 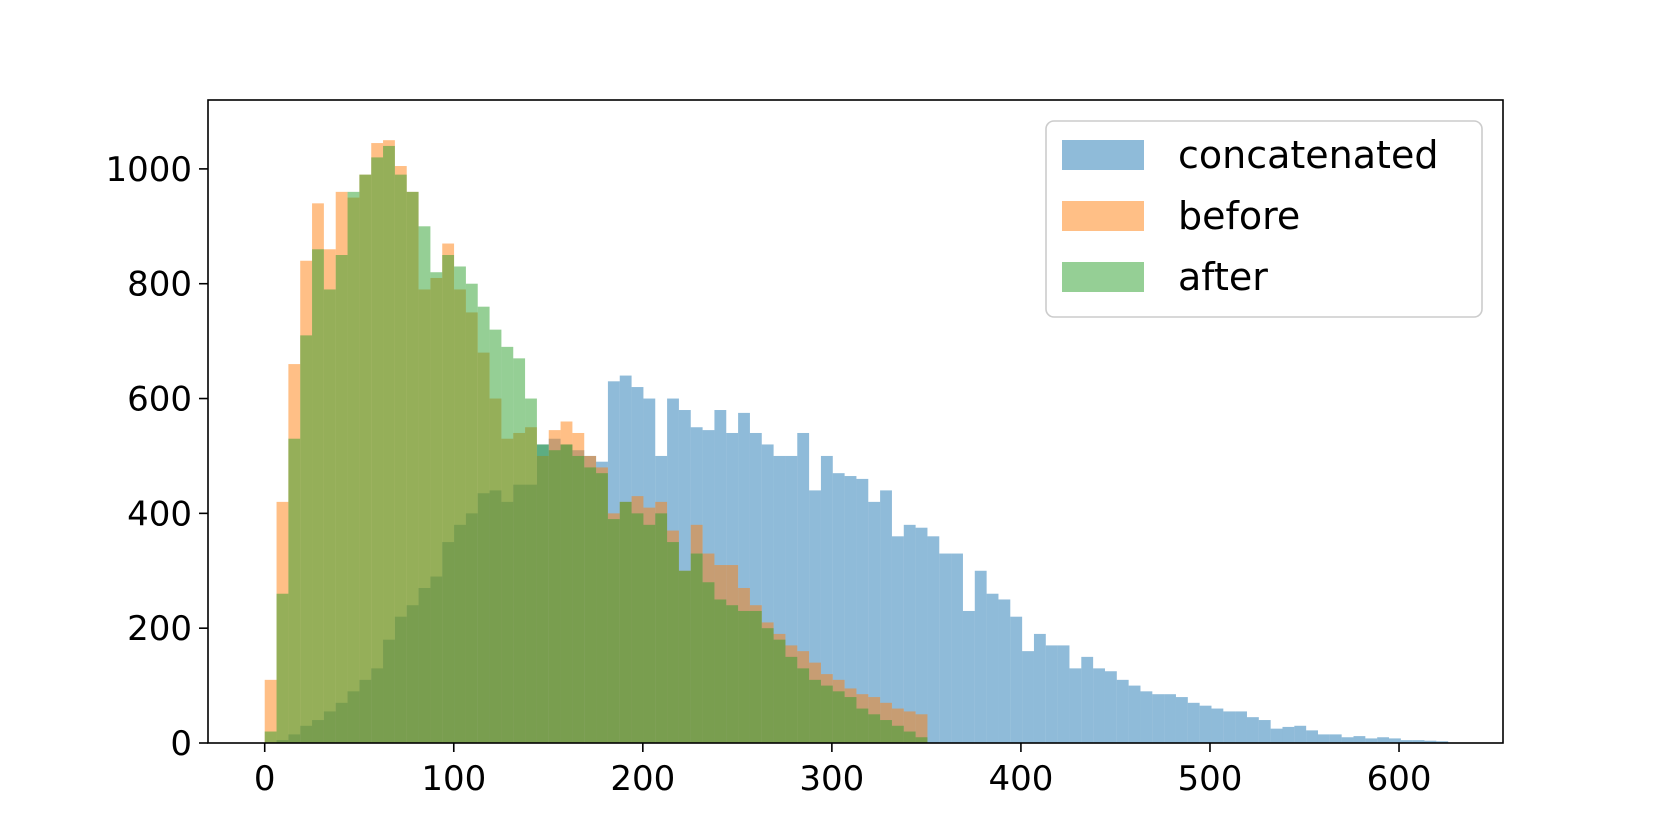 What do you see at coordinates (1308, 155) in the screenshot?
I see `legend-label-concatenated: concatenated` at bounding box center [1308, 155].